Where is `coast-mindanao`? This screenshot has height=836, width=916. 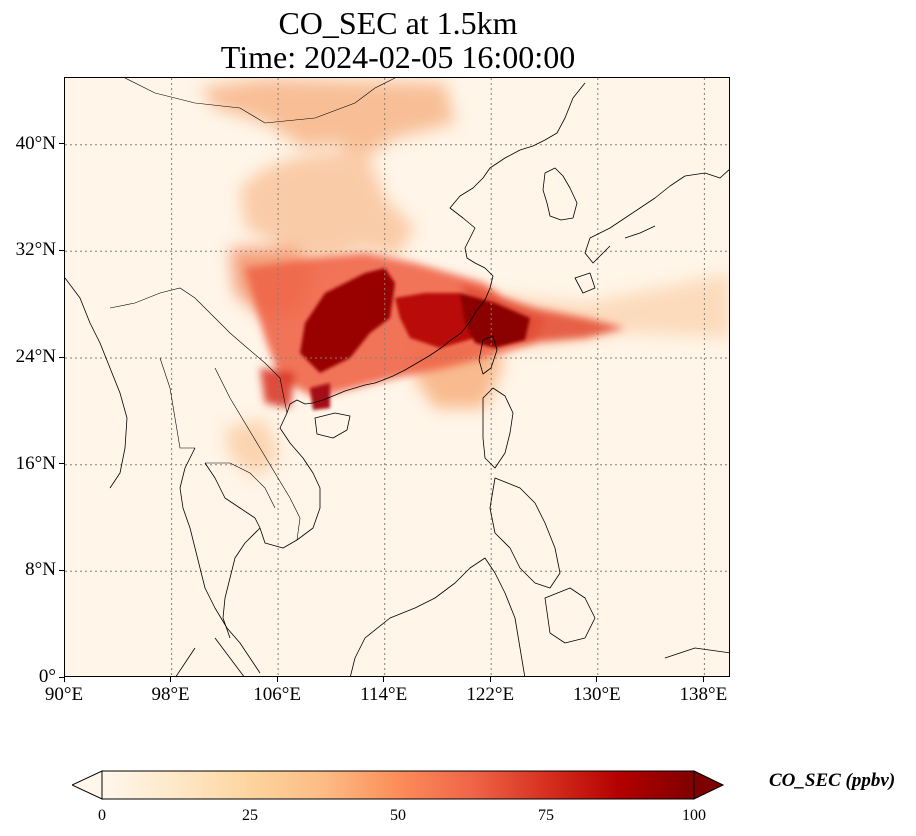 coast-mindanao is located at coordinates (570, 615).